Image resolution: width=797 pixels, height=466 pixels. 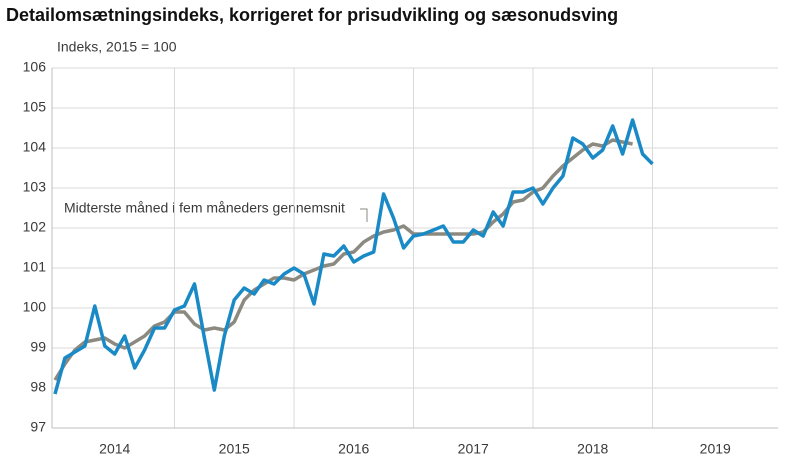 I want to click on annotation-leader, so click(x=364, y=215).